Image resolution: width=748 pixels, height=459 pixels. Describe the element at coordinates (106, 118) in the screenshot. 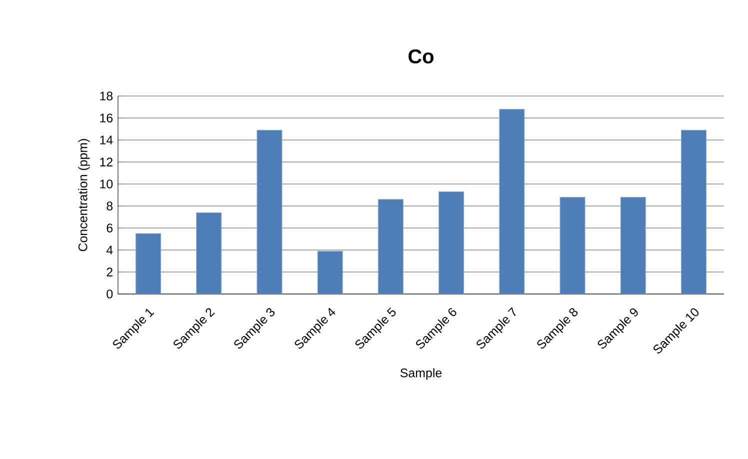

I see `y-tick-label: 16` at that location.